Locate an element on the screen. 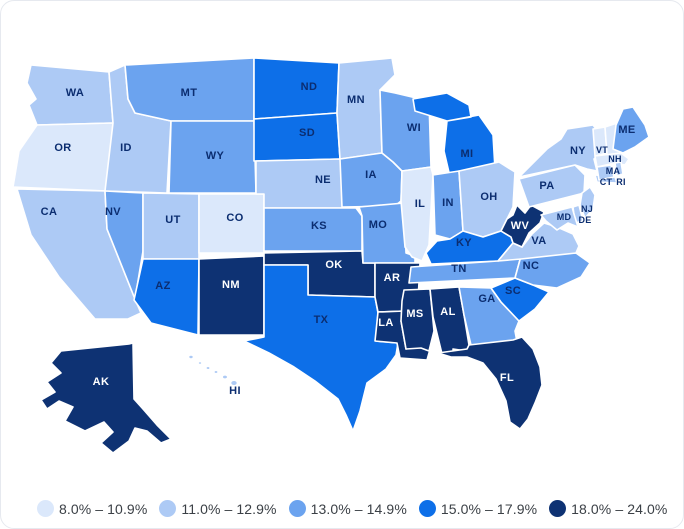  legend-item-bin2: 11.0% – 12.9% is located at coordinates (218, 508).